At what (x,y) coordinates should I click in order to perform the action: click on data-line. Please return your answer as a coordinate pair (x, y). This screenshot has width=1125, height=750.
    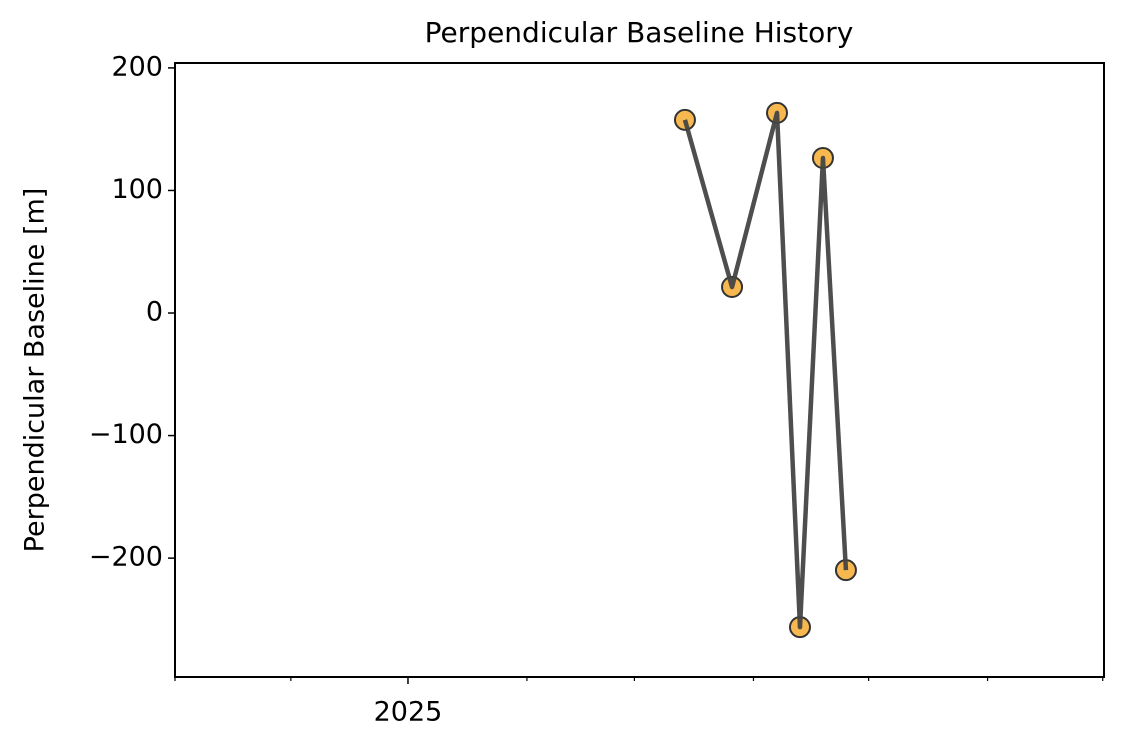
    Looking at the image, I should click on (765, 370).